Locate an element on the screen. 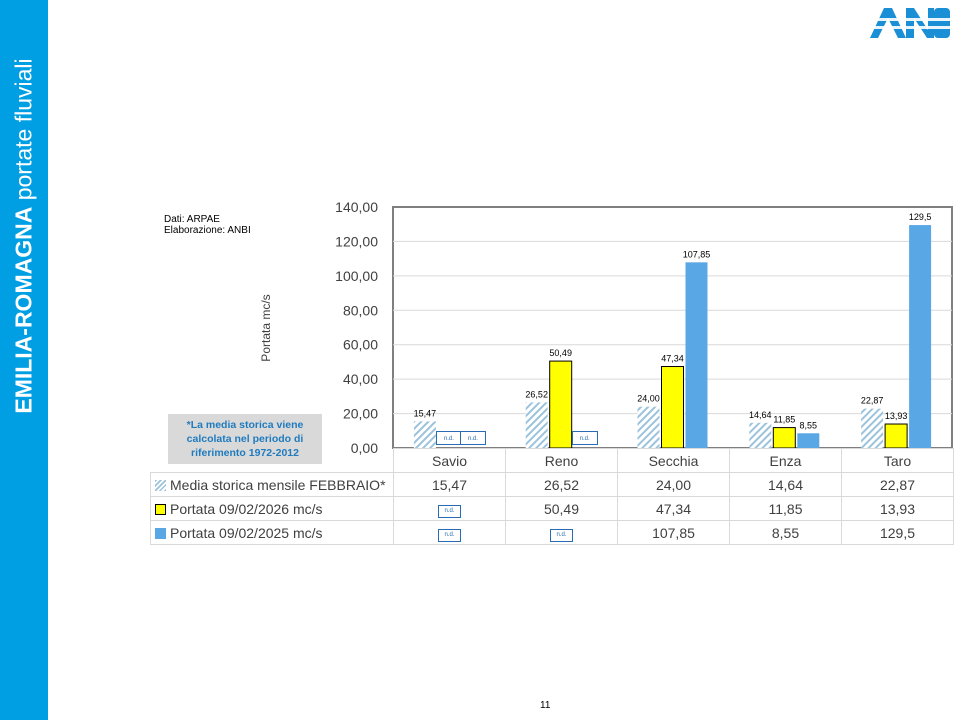  anbi-logo is located at coordinates (911, 23).